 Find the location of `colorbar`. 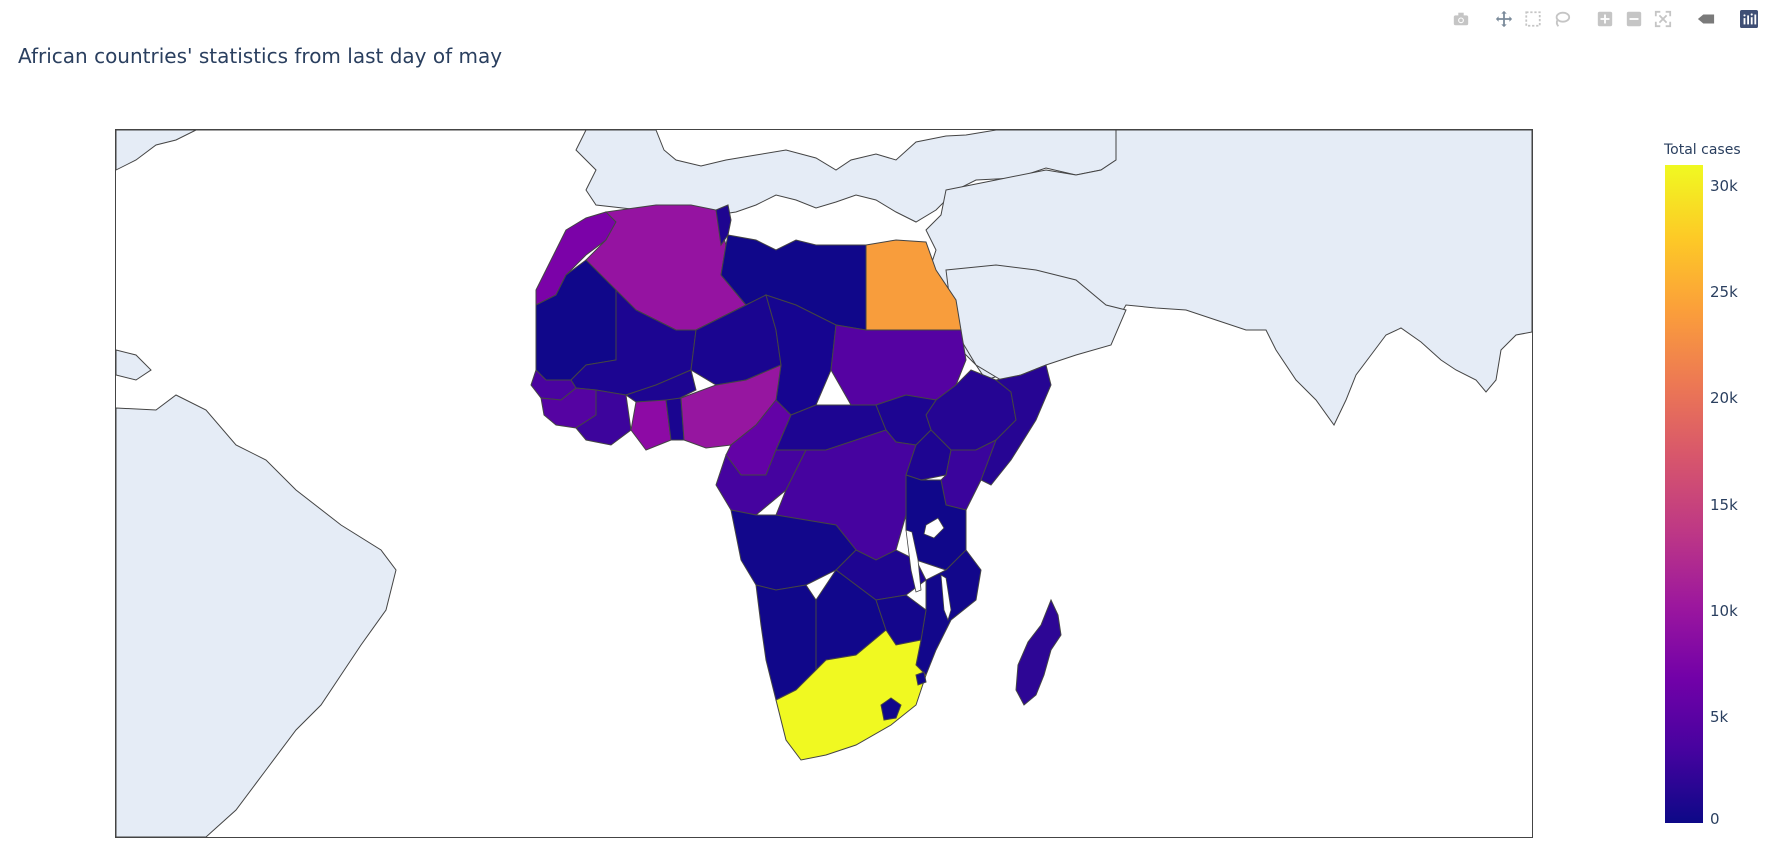

colorbar is located at coordinates (1684, 494).